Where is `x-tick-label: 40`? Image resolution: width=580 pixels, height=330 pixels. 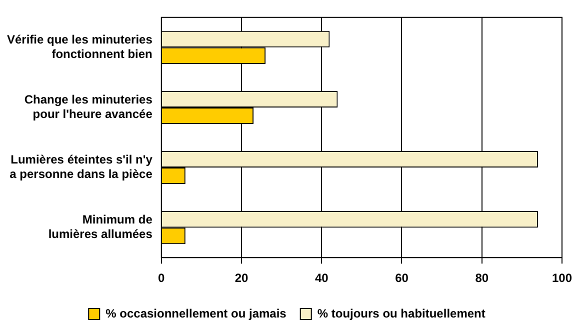
x-tick-label: 40 is located at coordinates (321, 278).